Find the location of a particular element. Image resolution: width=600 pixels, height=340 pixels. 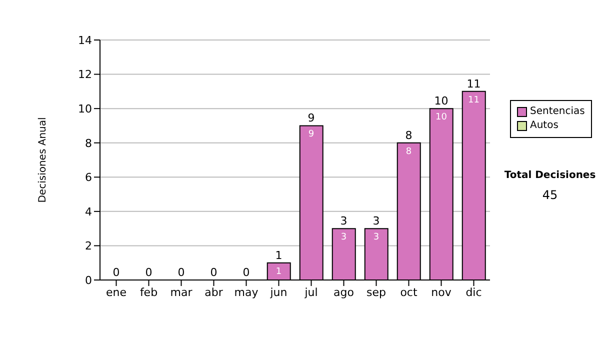

data-label: 10 is located at coordinates (442, 117).